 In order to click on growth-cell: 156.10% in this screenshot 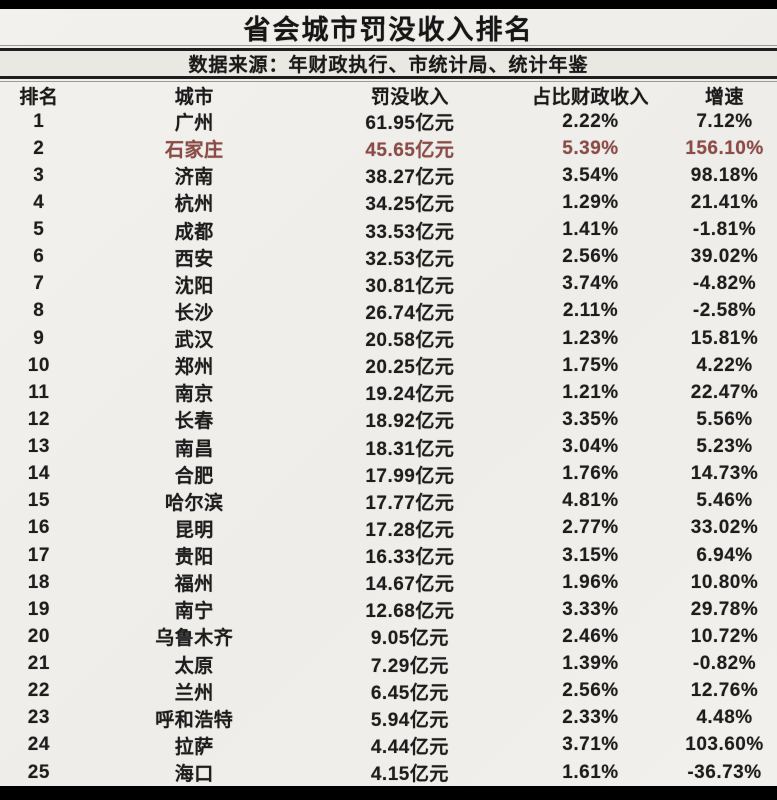, I will do `click(724, 148)`.